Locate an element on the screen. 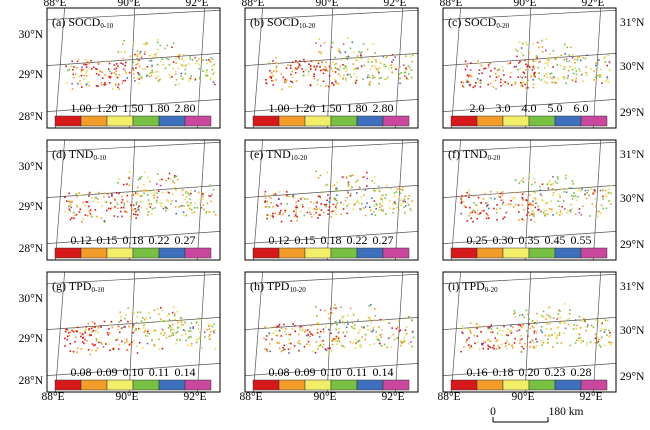  latitude-gridline is located at coordinates (529, 15).